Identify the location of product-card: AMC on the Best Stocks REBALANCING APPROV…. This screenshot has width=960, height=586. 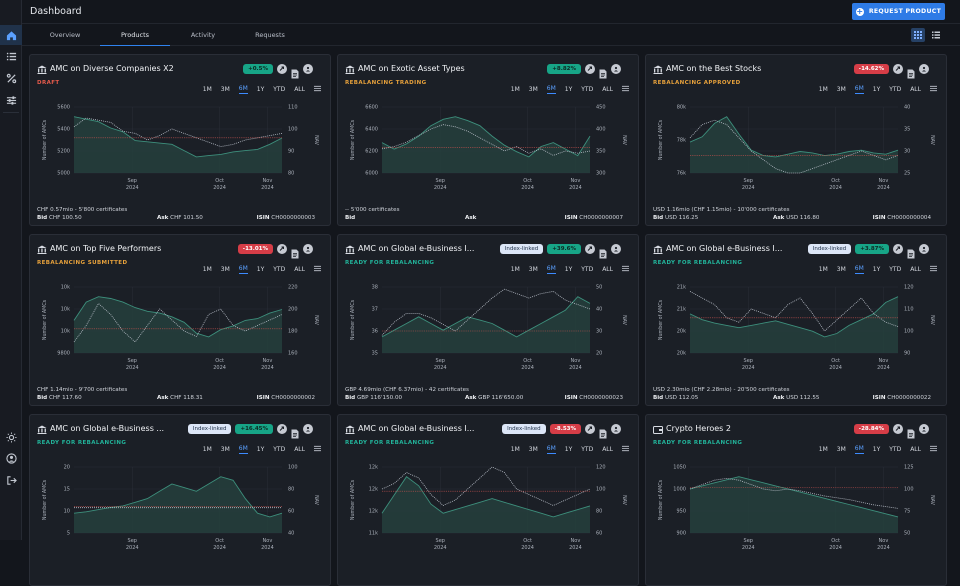
(796, 140).